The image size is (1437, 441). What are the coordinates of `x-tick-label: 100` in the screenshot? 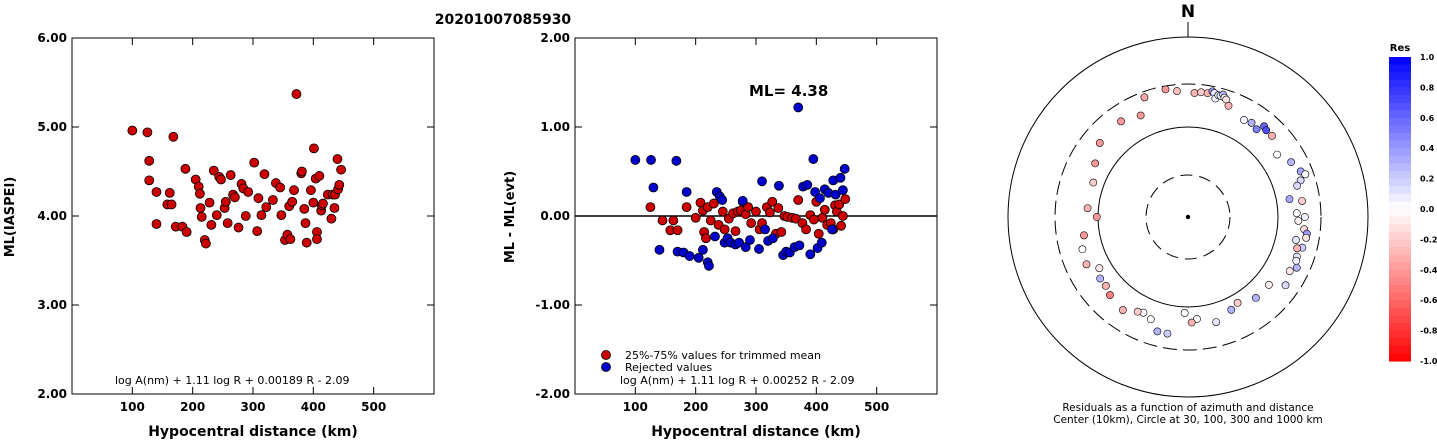 It's located at (635, 407).